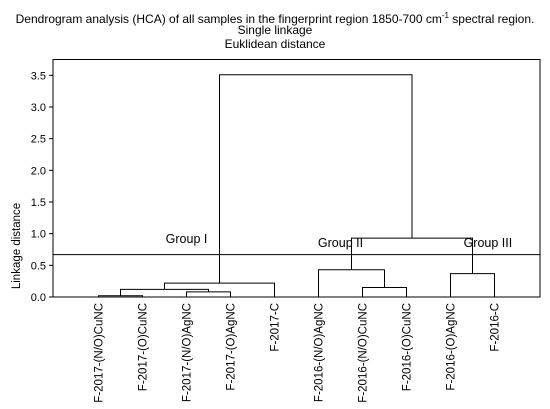 This screenshot has width=550, height=409. I want to click on leaf-label: F-2016-(N/O)CuNC, so click(364, 353).